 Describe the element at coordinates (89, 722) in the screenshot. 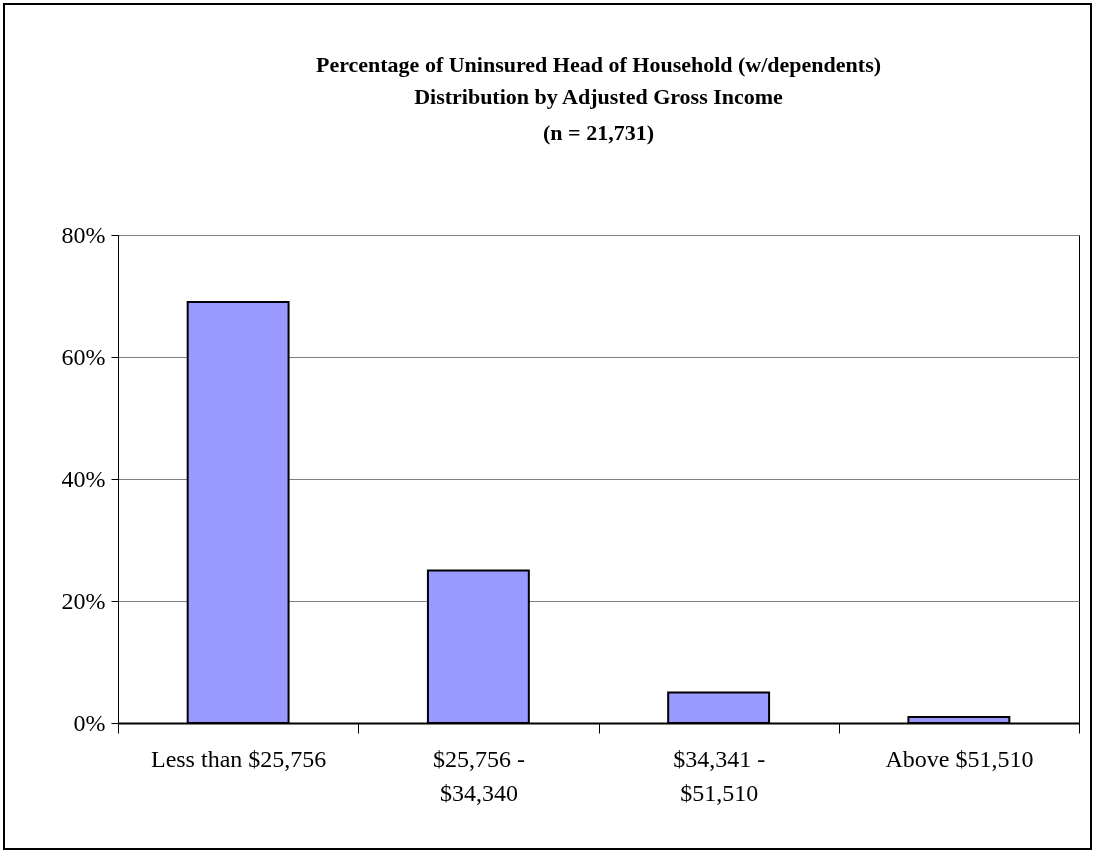

I see `y-tick-label: 0%` at that location.